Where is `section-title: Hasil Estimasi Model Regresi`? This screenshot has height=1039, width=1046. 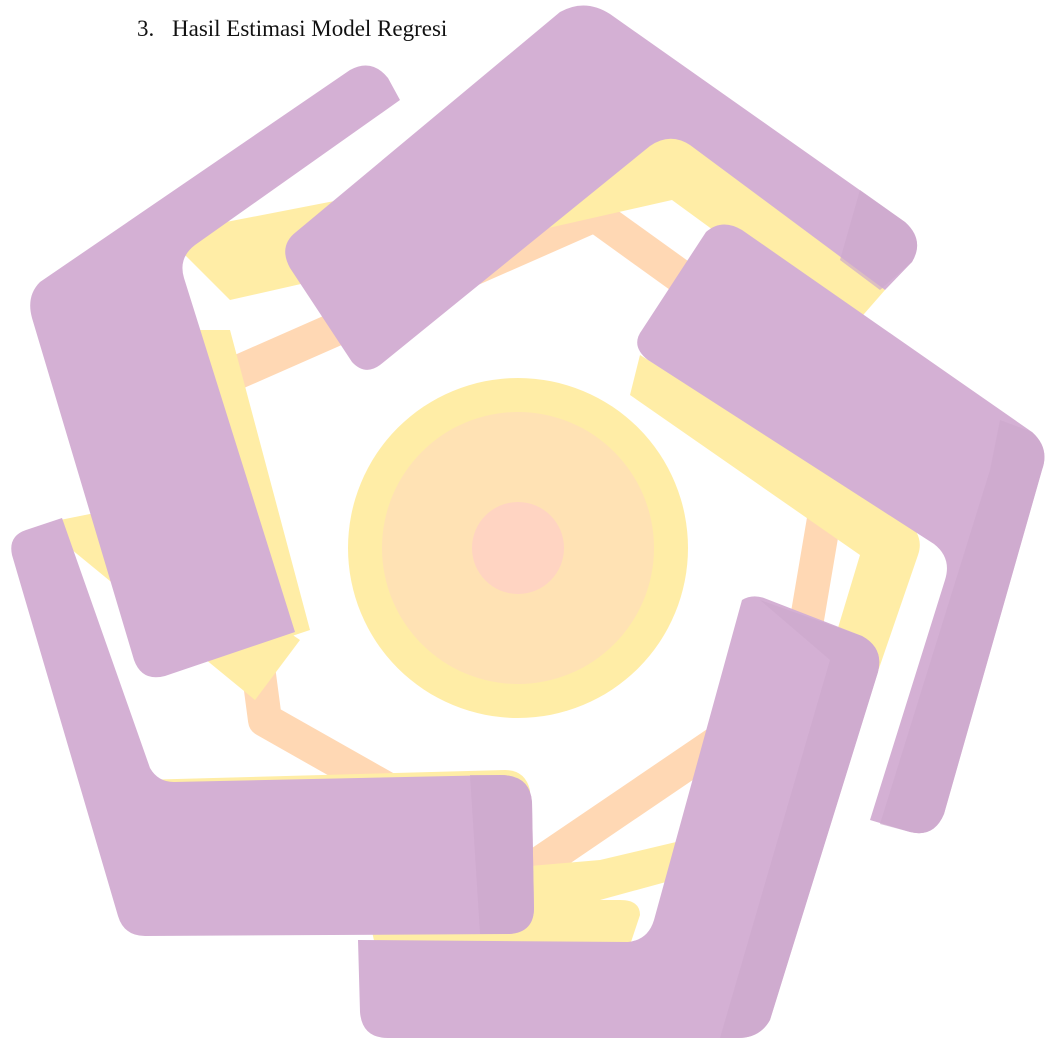
section-title: Hasil Estimasi Model Regresi is located at coordinates (310, 28).